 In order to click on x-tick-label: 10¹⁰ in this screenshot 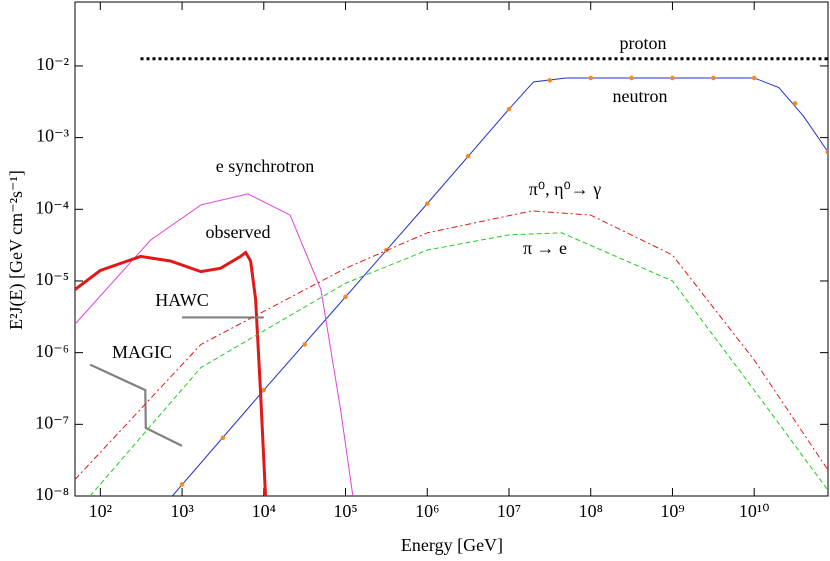, I will do `click(754, 511)`.